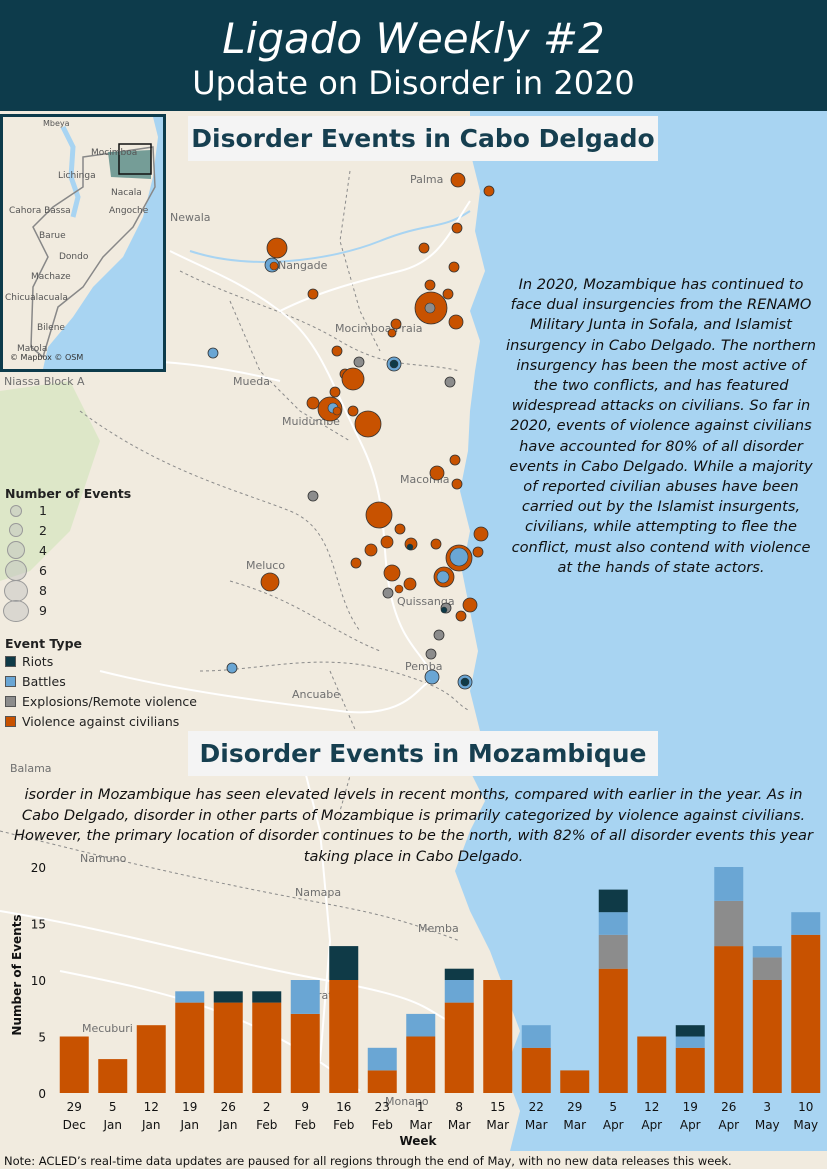  Describe the element at coordinates (126, 193) in the screenshot. I see `svg-text: Nacala` at that location.